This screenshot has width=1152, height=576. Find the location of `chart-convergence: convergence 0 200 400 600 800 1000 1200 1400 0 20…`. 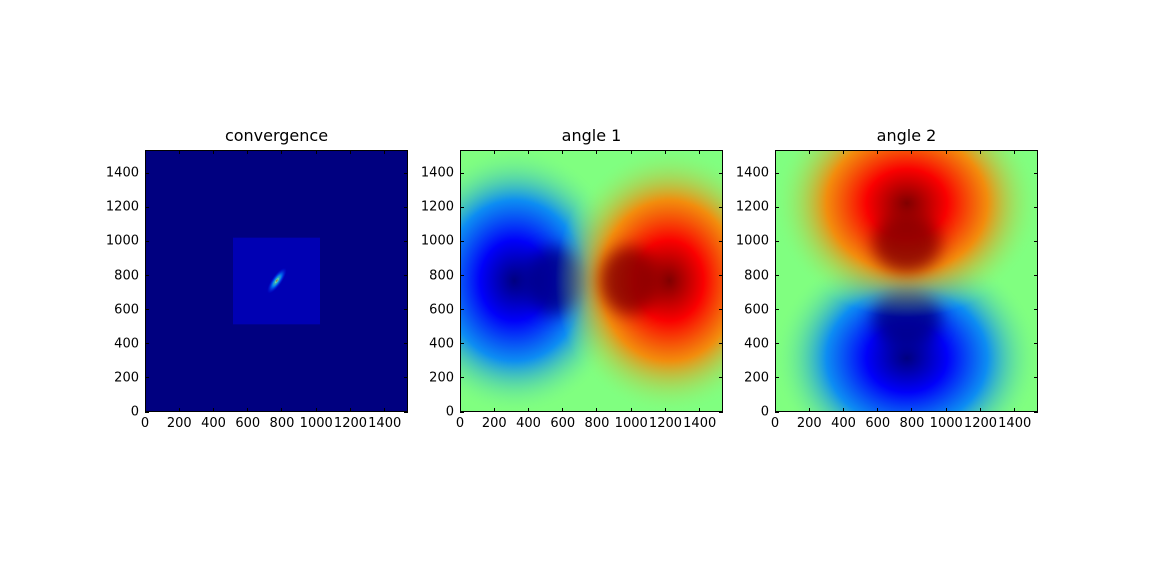

chart-convergence: convergence 0 200 400 600 800 1000 1200 1400 0 20… is located at coordinates (257, 278).